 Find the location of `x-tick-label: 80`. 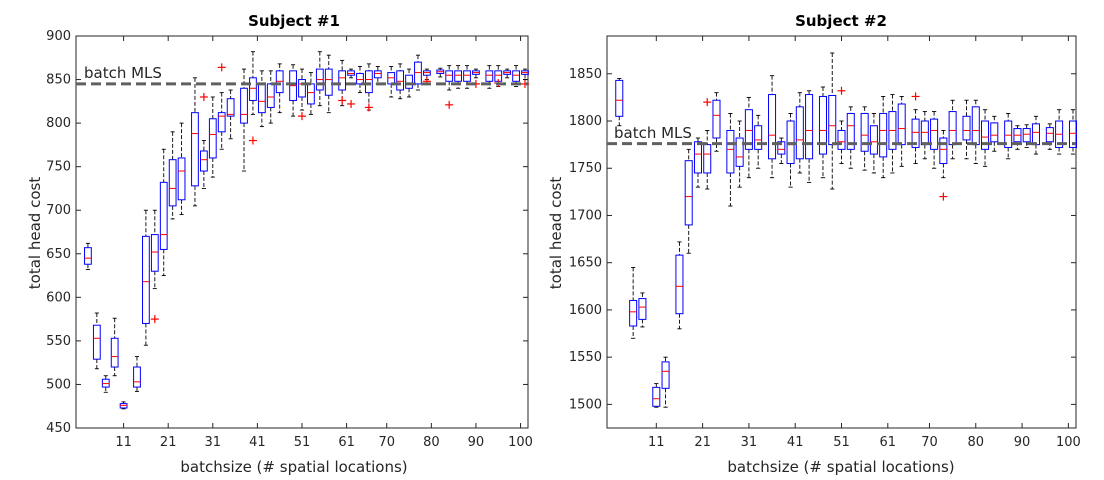

x-tick-label: 80 is located at coordinates (975, 442).